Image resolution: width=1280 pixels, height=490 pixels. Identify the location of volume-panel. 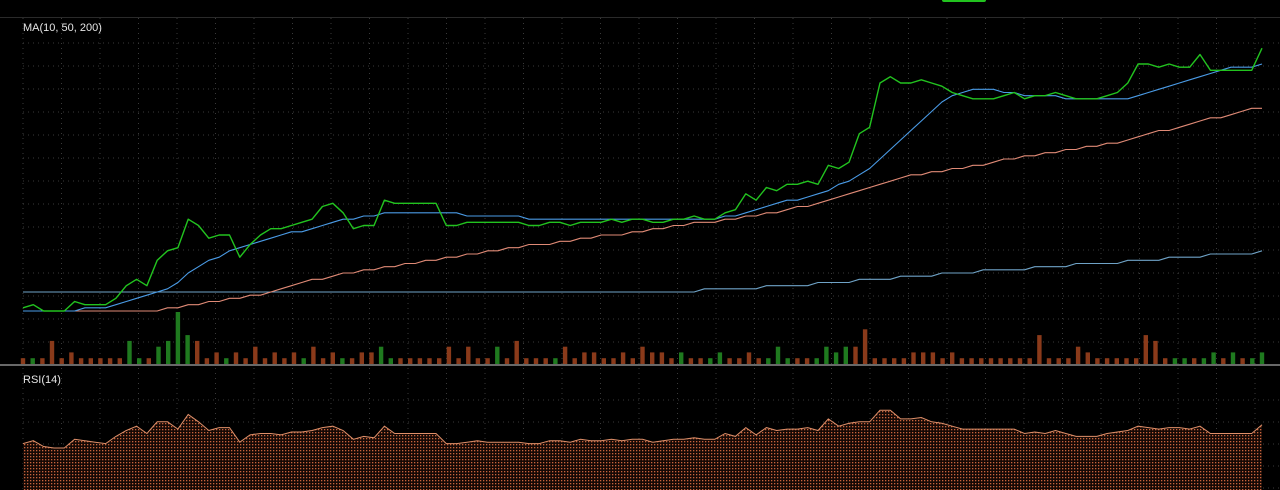
(642, 338).